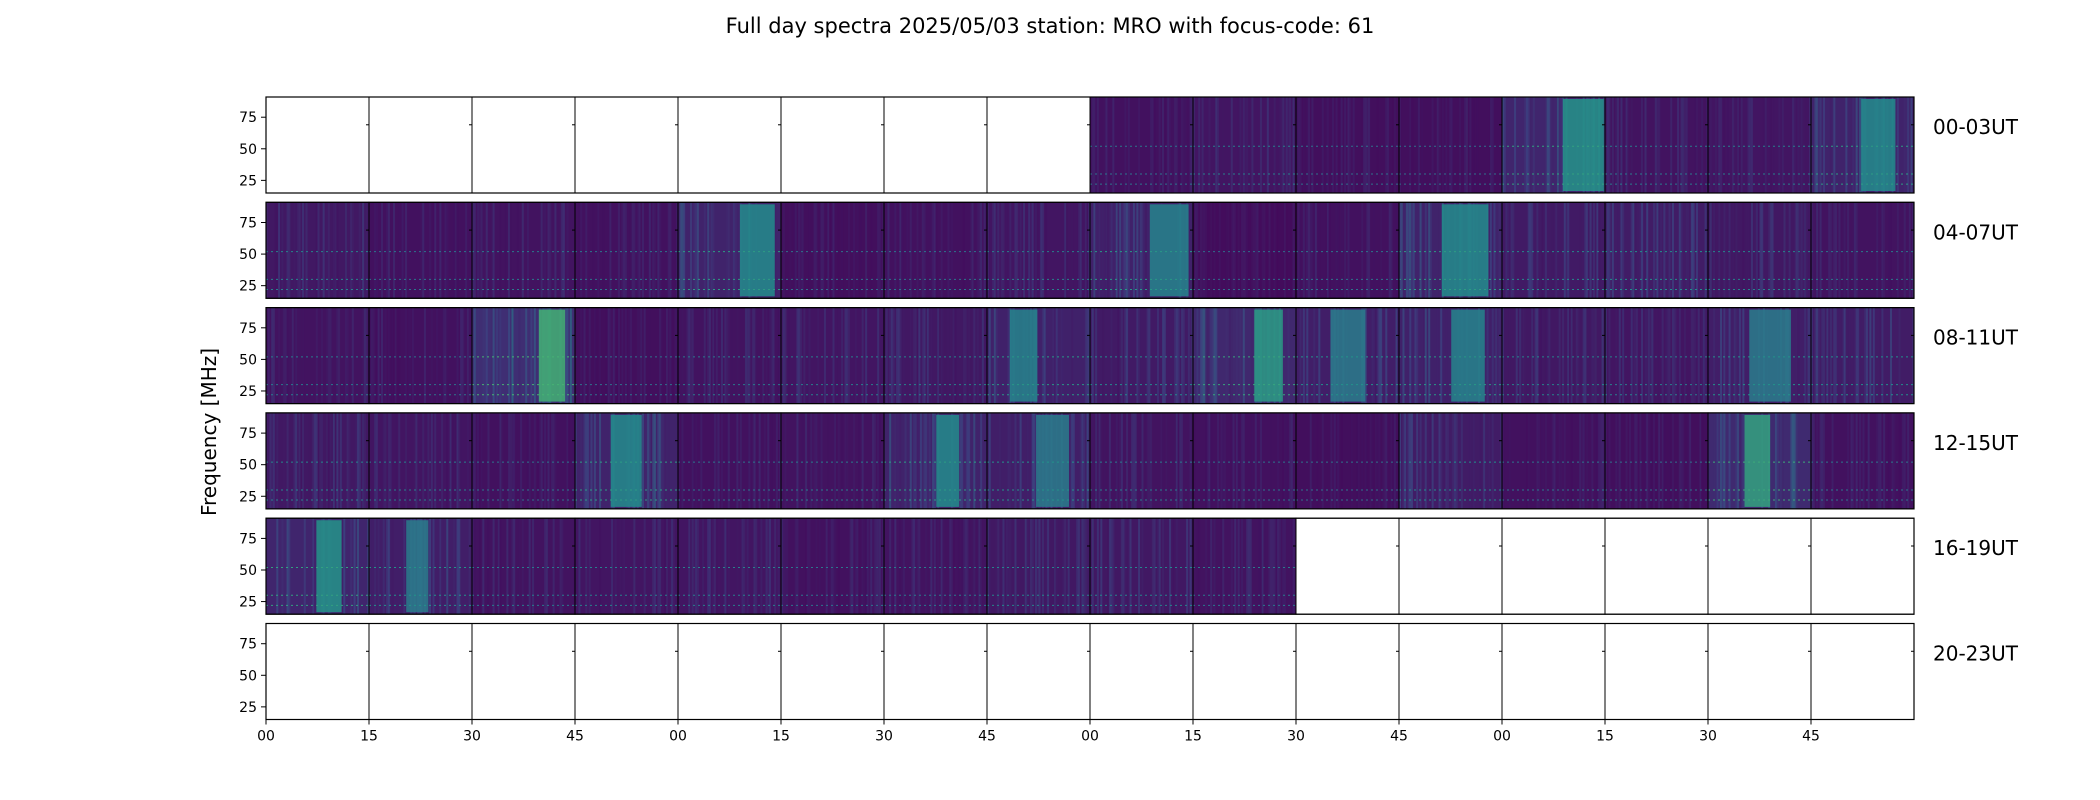  What do you see at coordinates (1090, 250) in the screenshot?
I see `row-frame` at bounding box center [1090, 250].